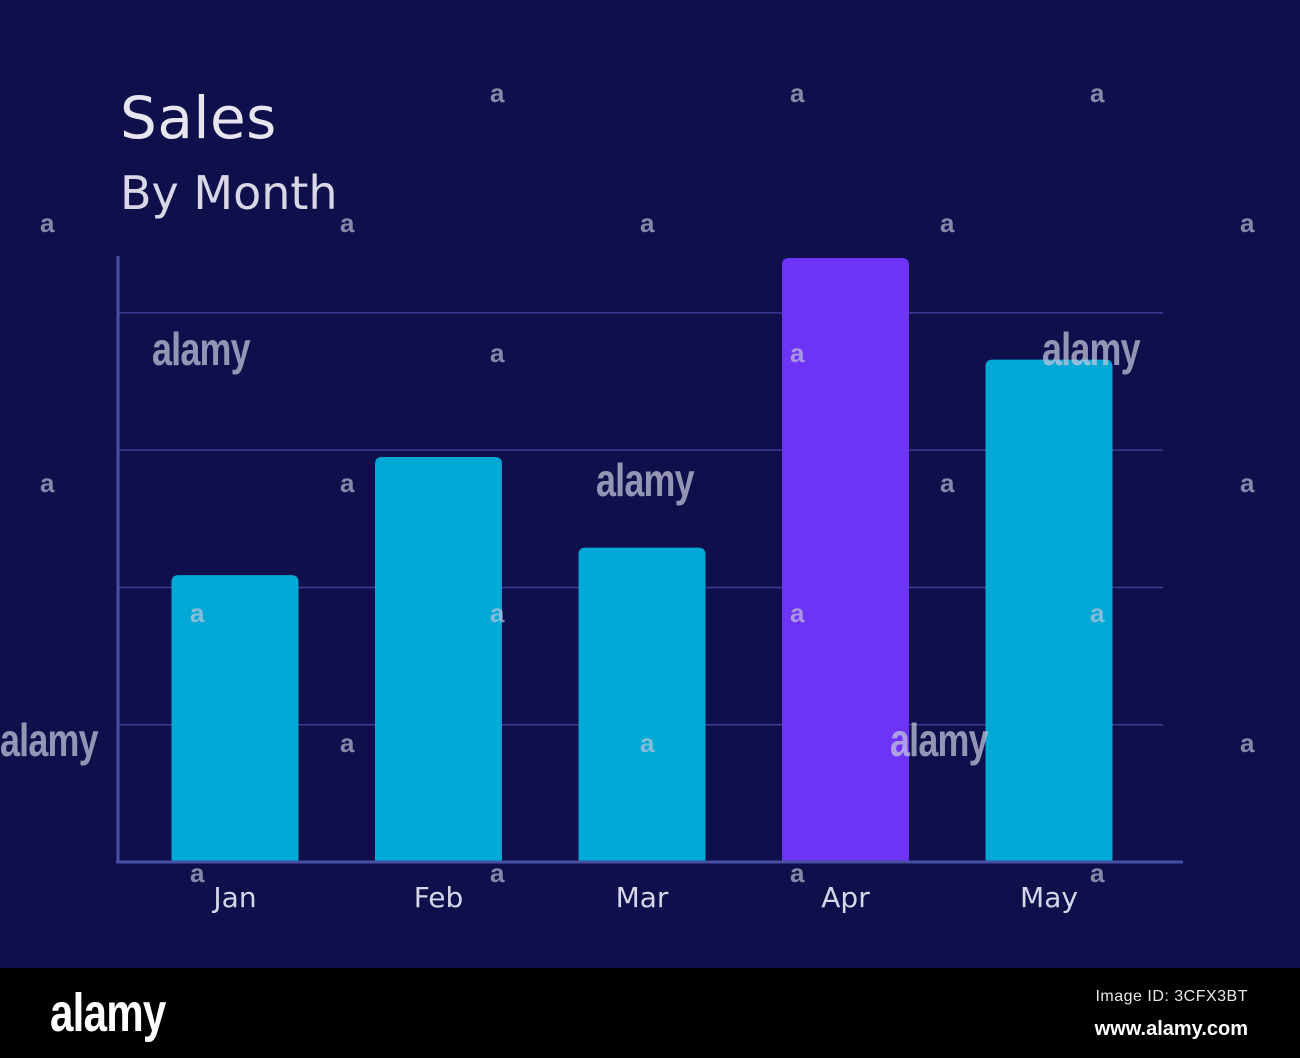 The width and height of the screenshot is (1300, 1058). What do you see at coordinates (198, 118) in the screenshot?
I see `chart-title: Sales` at bounding box center [198, 118].